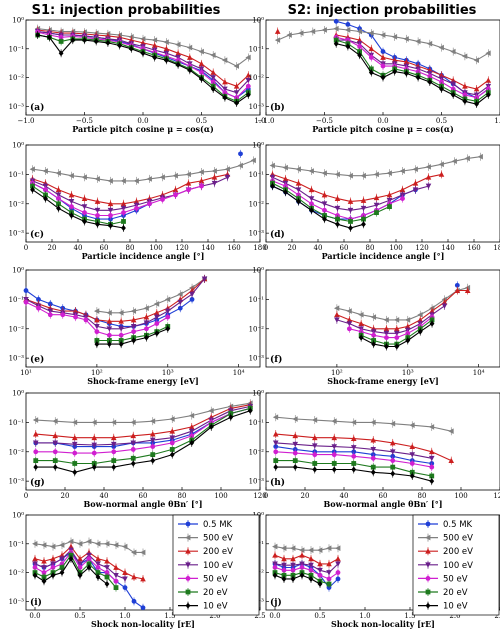 This screenshot has height=637, width=500. What do you see at coordinates (277, 107) in the screenshot?
I see `panel-letter: (b)` at bounding box center [277, 107].